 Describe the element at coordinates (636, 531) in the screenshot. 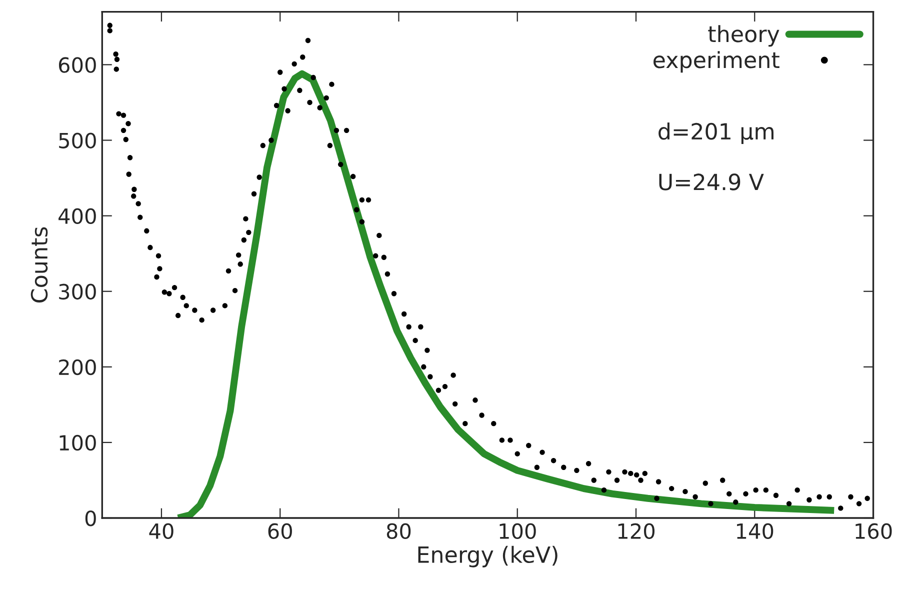

I see `x-tick-label: 120` at that location.